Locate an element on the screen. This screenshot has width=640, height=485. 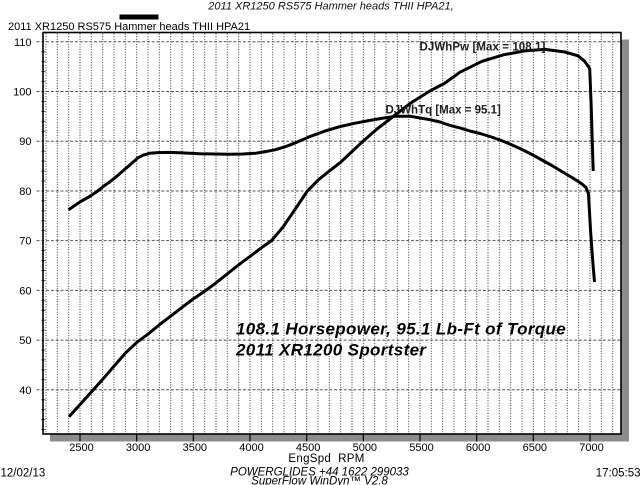
svg-text: 7000 is located at coordinates (591, 448).